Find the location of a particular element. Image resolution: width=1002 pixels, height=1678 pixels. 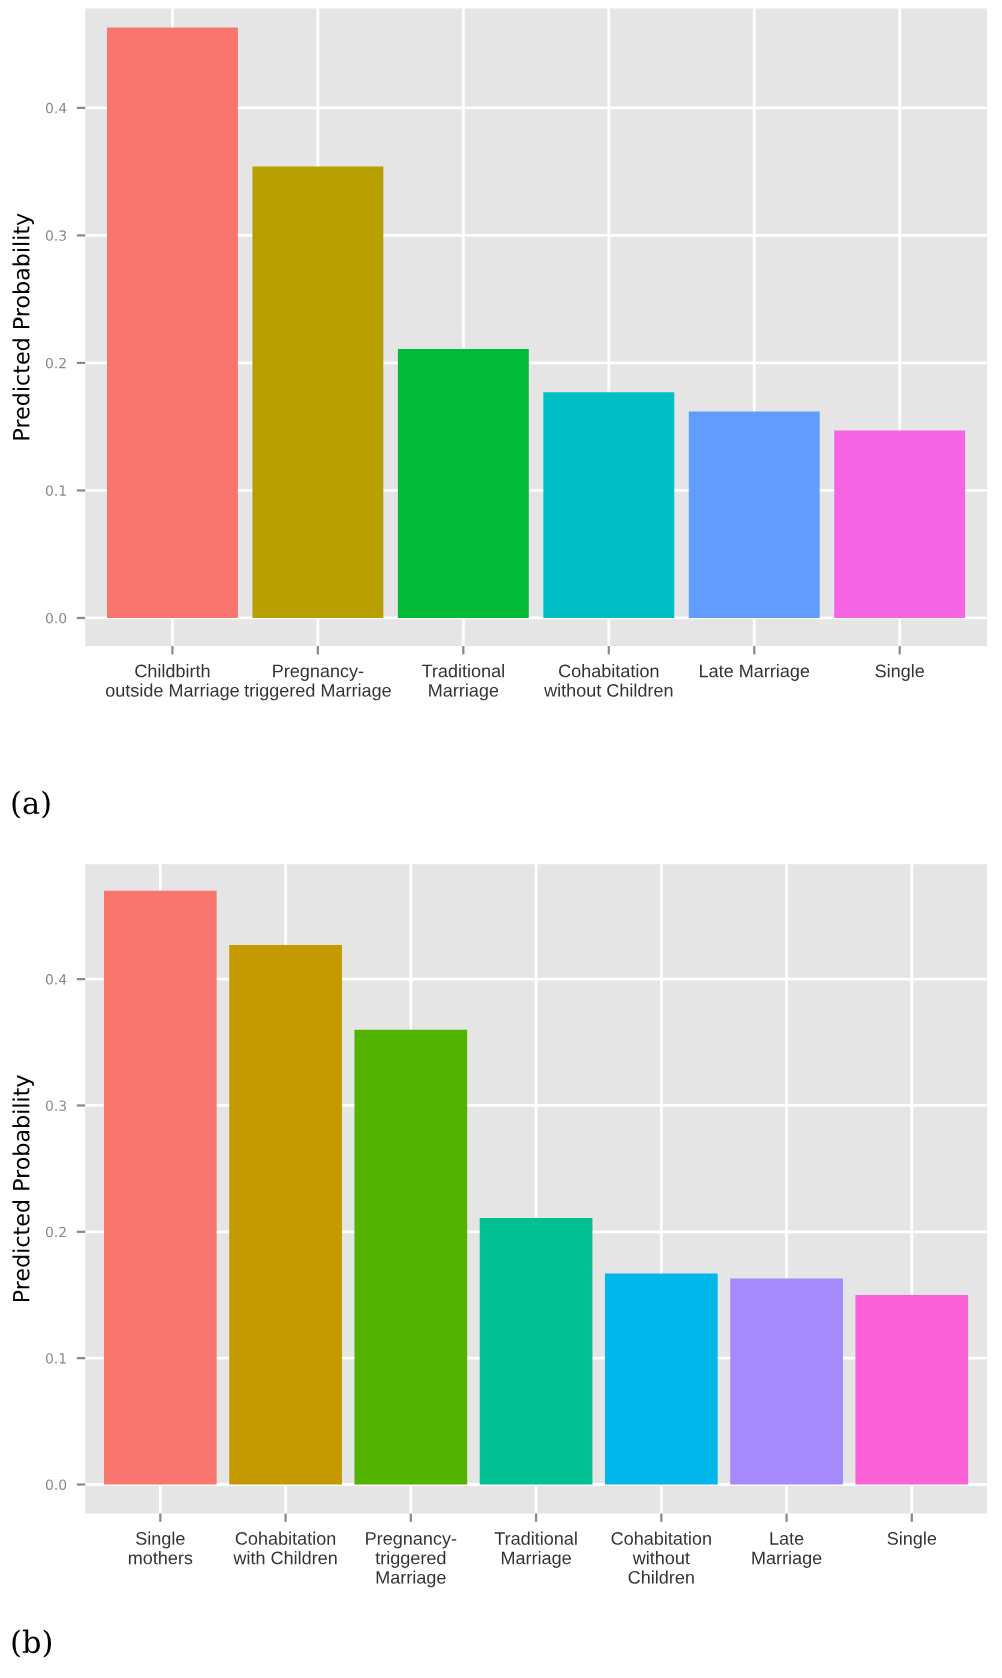

x-tick-label: Single mothers is located at coordinates (160, 1548).